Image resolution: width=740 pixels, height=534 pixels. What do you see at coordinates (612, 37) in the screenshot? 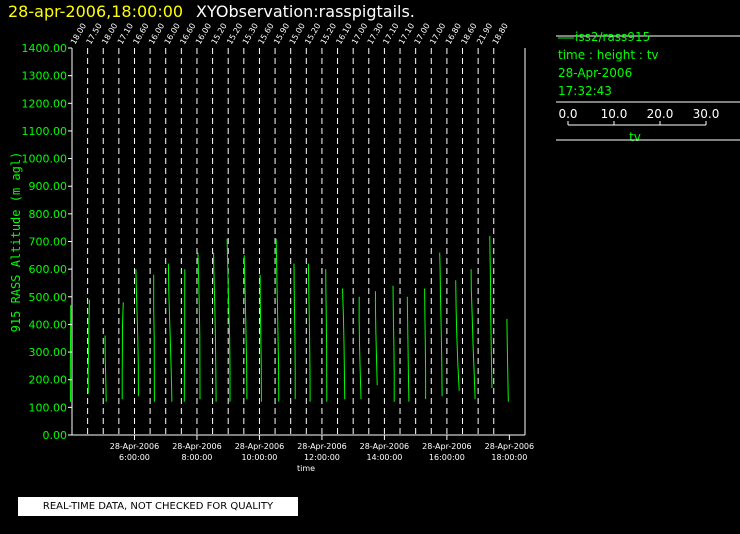
I see `legend-series-name: iss2/rass915` at bounding box center [612, 37].